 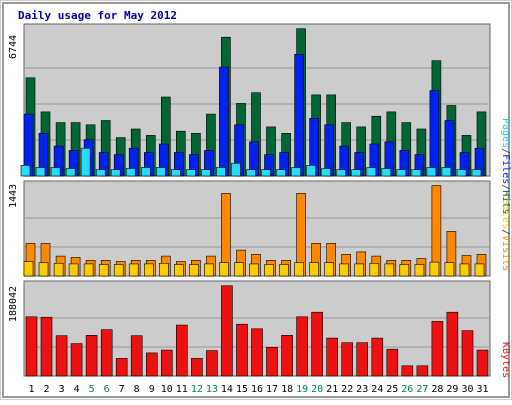 I want to click on grid-lines, so click(x=257, y=232).